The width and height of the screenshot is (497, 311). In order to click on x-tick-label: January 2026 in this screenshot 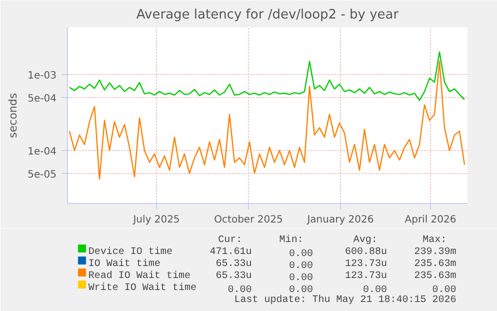, I will do `click(340, 220)`.